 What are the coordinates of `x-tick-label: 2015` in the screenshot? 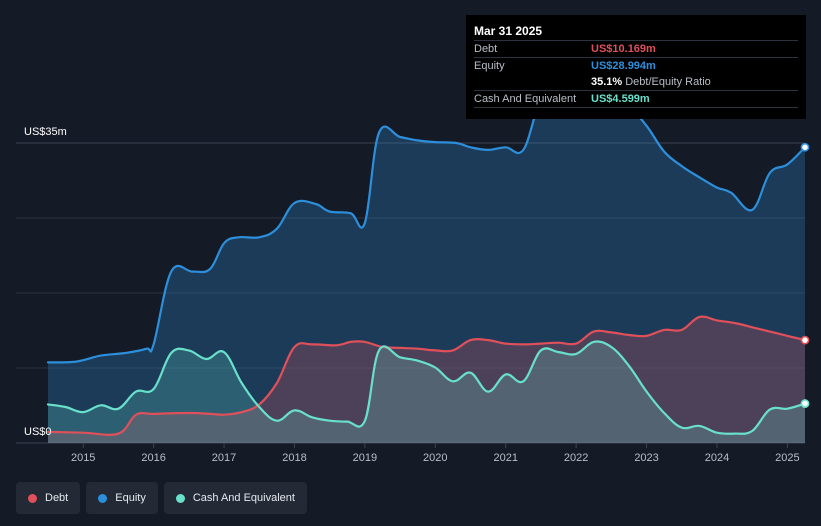 It's located at (83, 458).